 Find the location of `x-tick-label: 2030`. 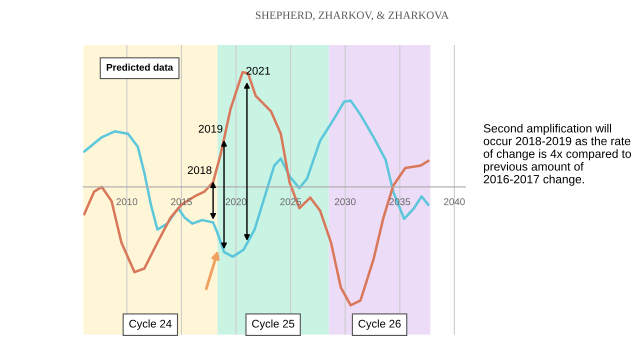

x-tick-label: 2030 is located at coordinates (345, 202).